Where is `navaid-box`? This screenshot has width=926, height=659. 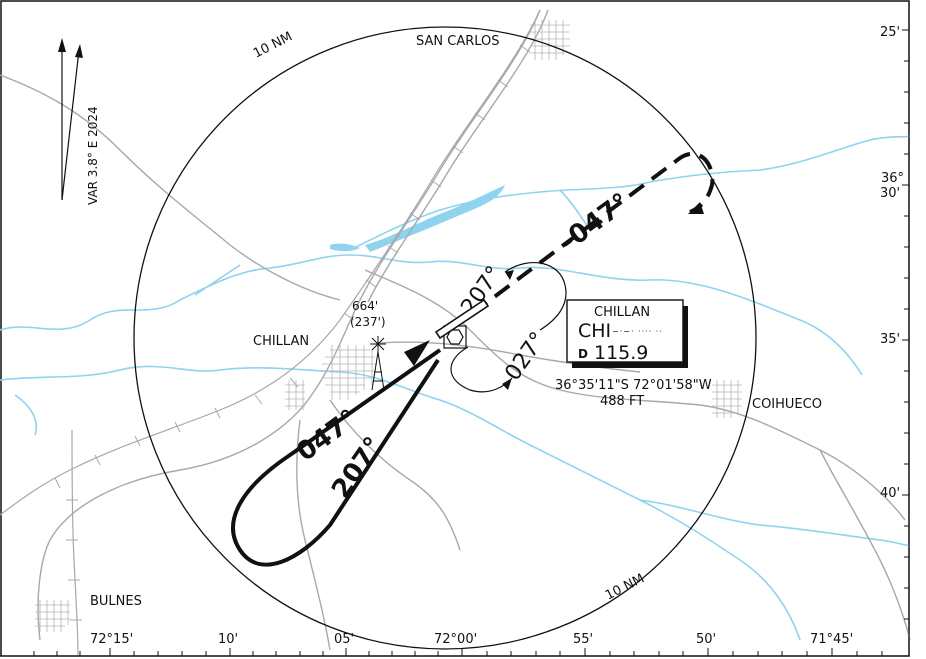 navaid-box is located at coordinates (627, 333).